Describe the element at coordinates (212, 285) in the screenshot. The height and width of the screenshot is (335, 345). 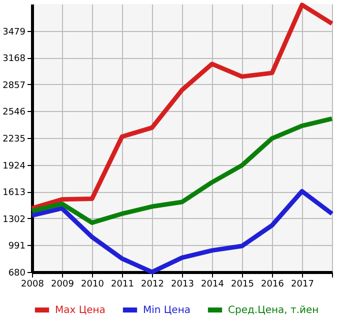
I see `x-tick-label: 2014` at that location.